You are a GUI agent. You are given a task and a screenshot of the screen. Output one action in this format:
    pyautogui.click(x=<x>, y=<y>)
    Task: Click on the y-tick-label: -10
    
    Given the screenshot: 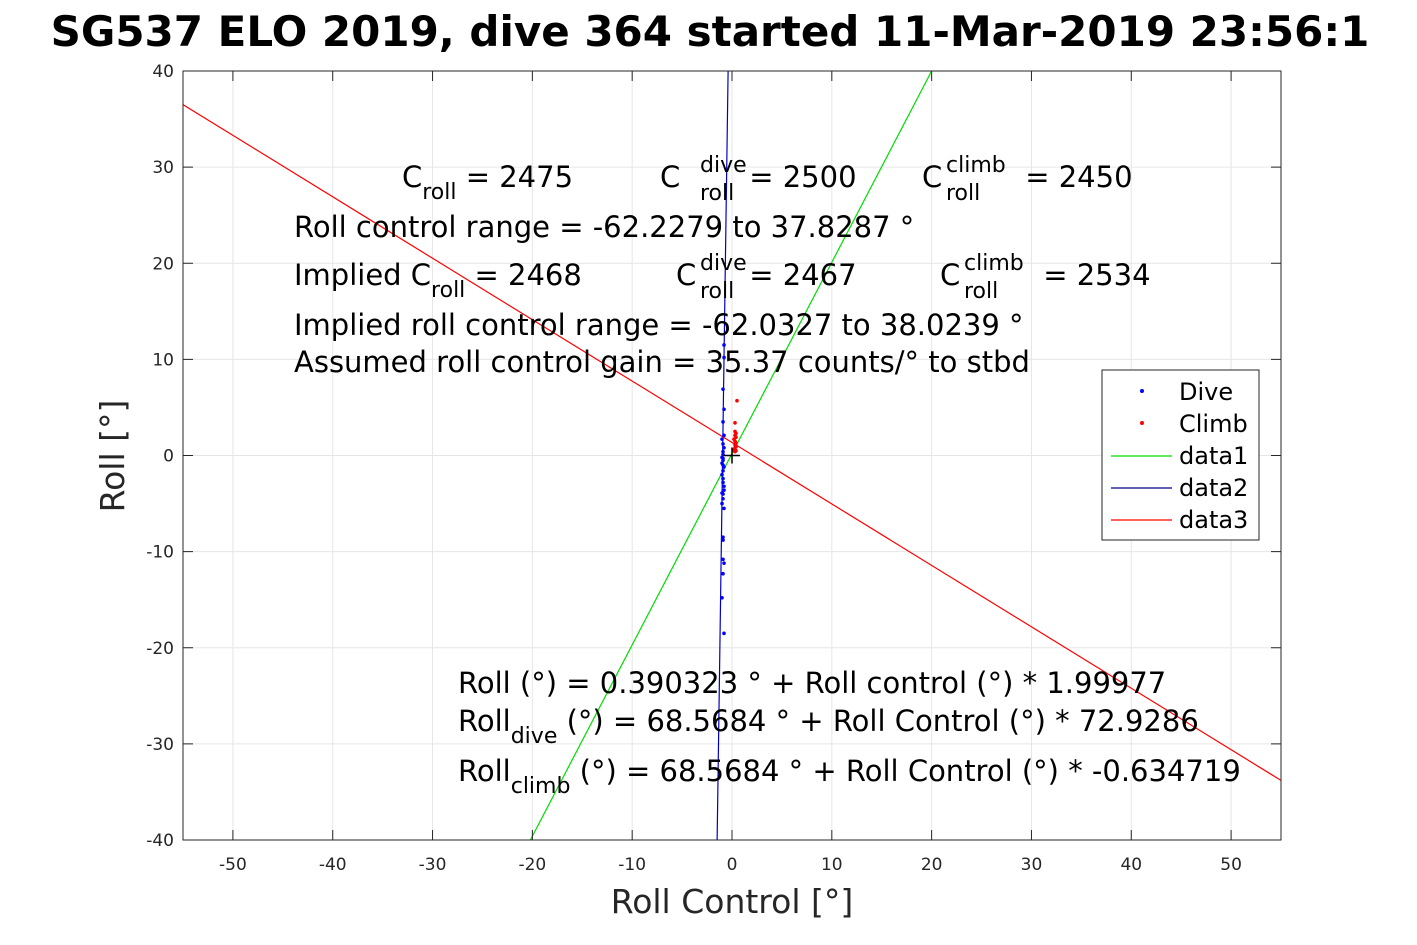 What is the action you would take?
    pyautogui.click(x=160, y=553)
    